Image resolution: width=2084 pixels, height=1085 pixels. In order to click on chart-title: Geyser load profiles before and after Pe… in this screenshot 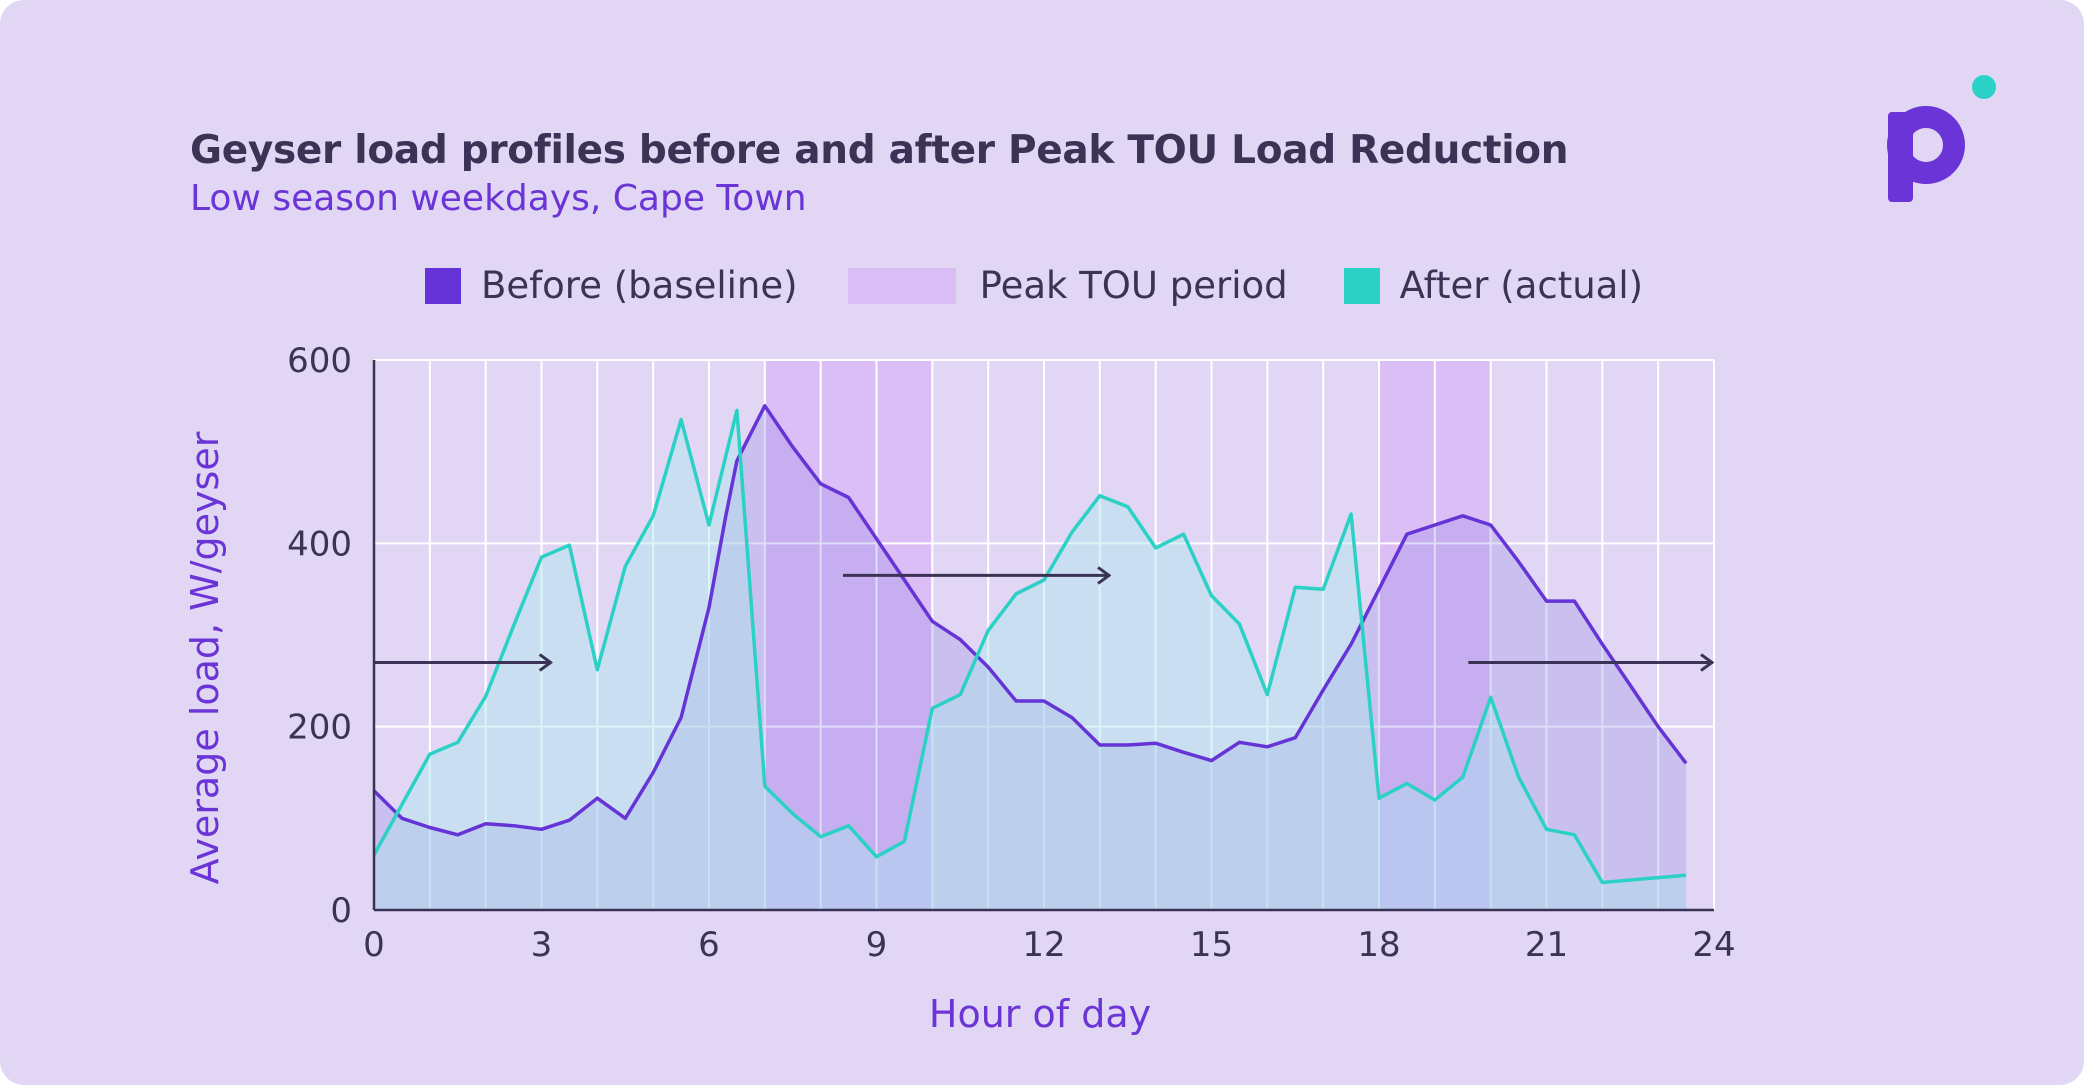, I will do `click(879, 150)`.